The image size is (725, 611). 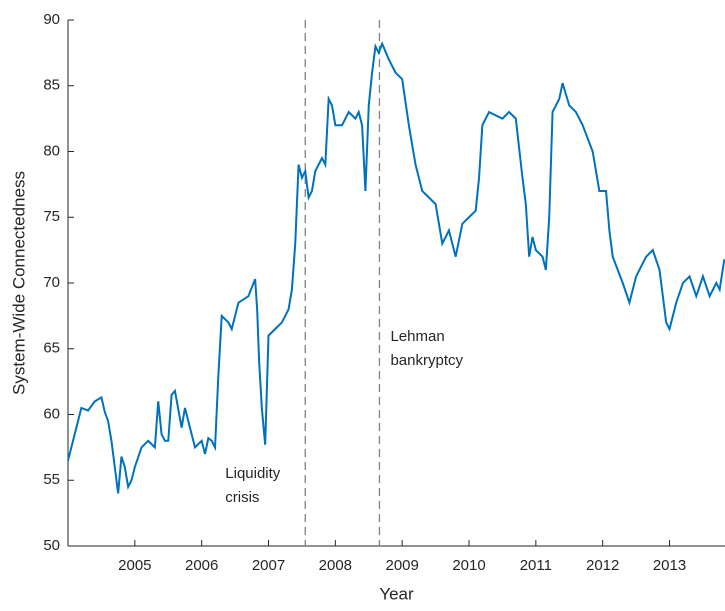 I want to click on event-label: crisis, so click(x=242, y=497).